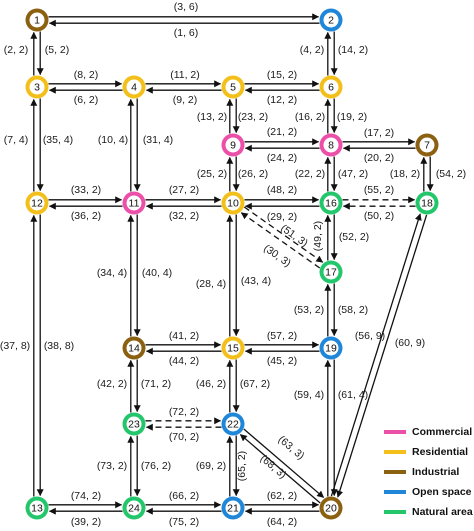 This screenshot has width=474, height=531. I want to click on node-label: 7, so click(427, 145).